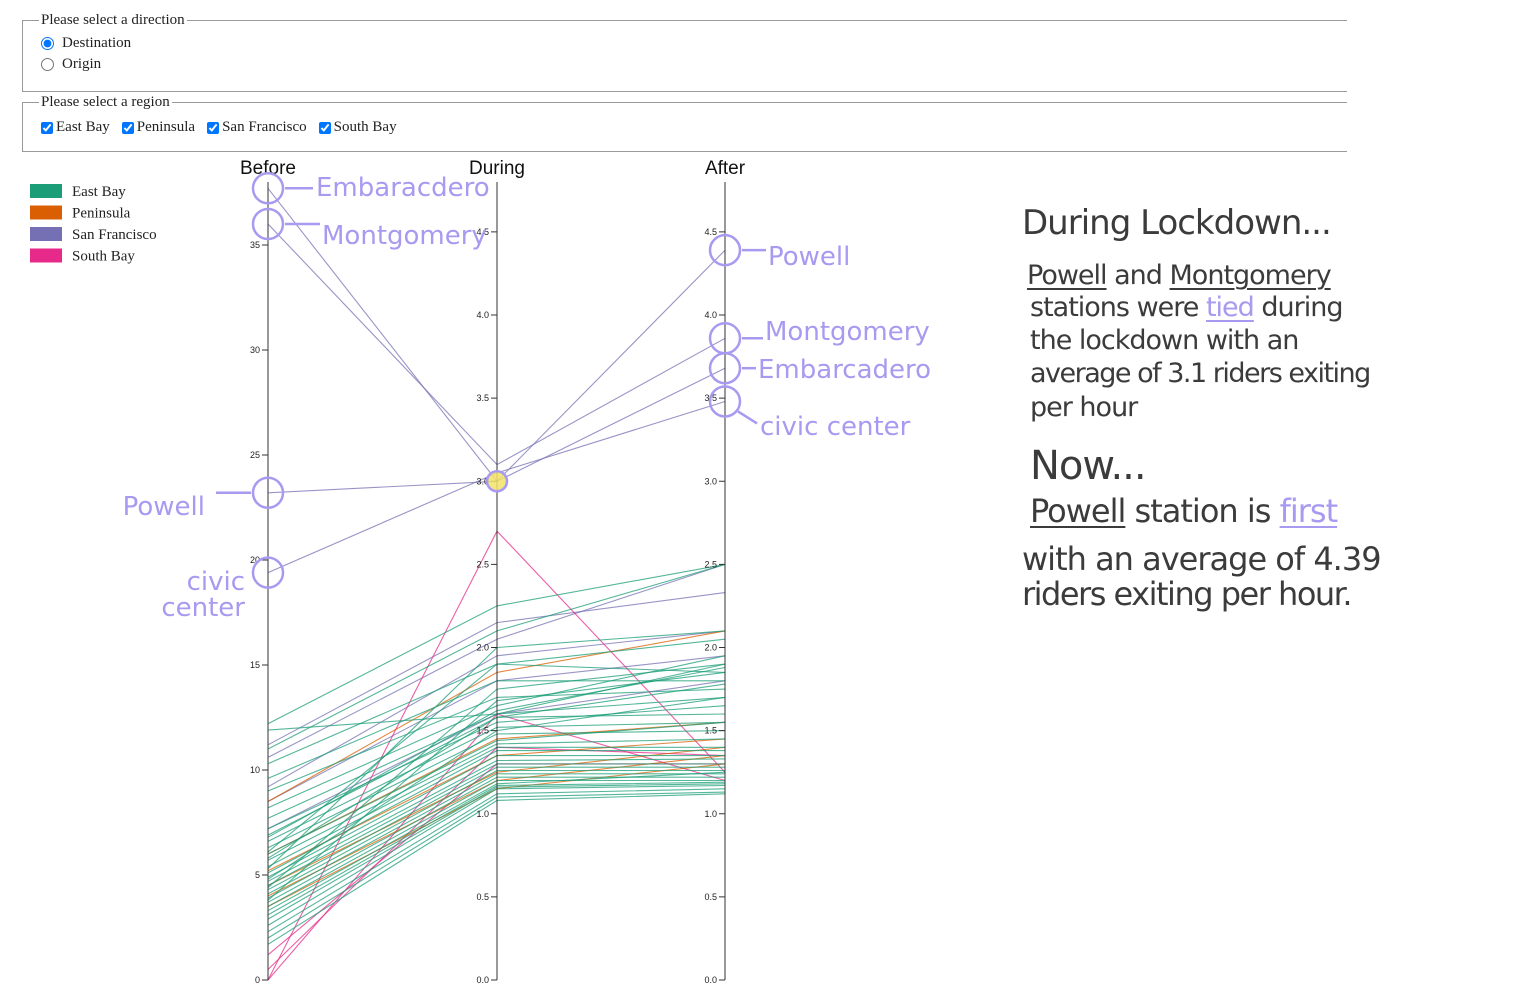  I want to click on legend-label-south-bay: South Bay, so click(103, 257).